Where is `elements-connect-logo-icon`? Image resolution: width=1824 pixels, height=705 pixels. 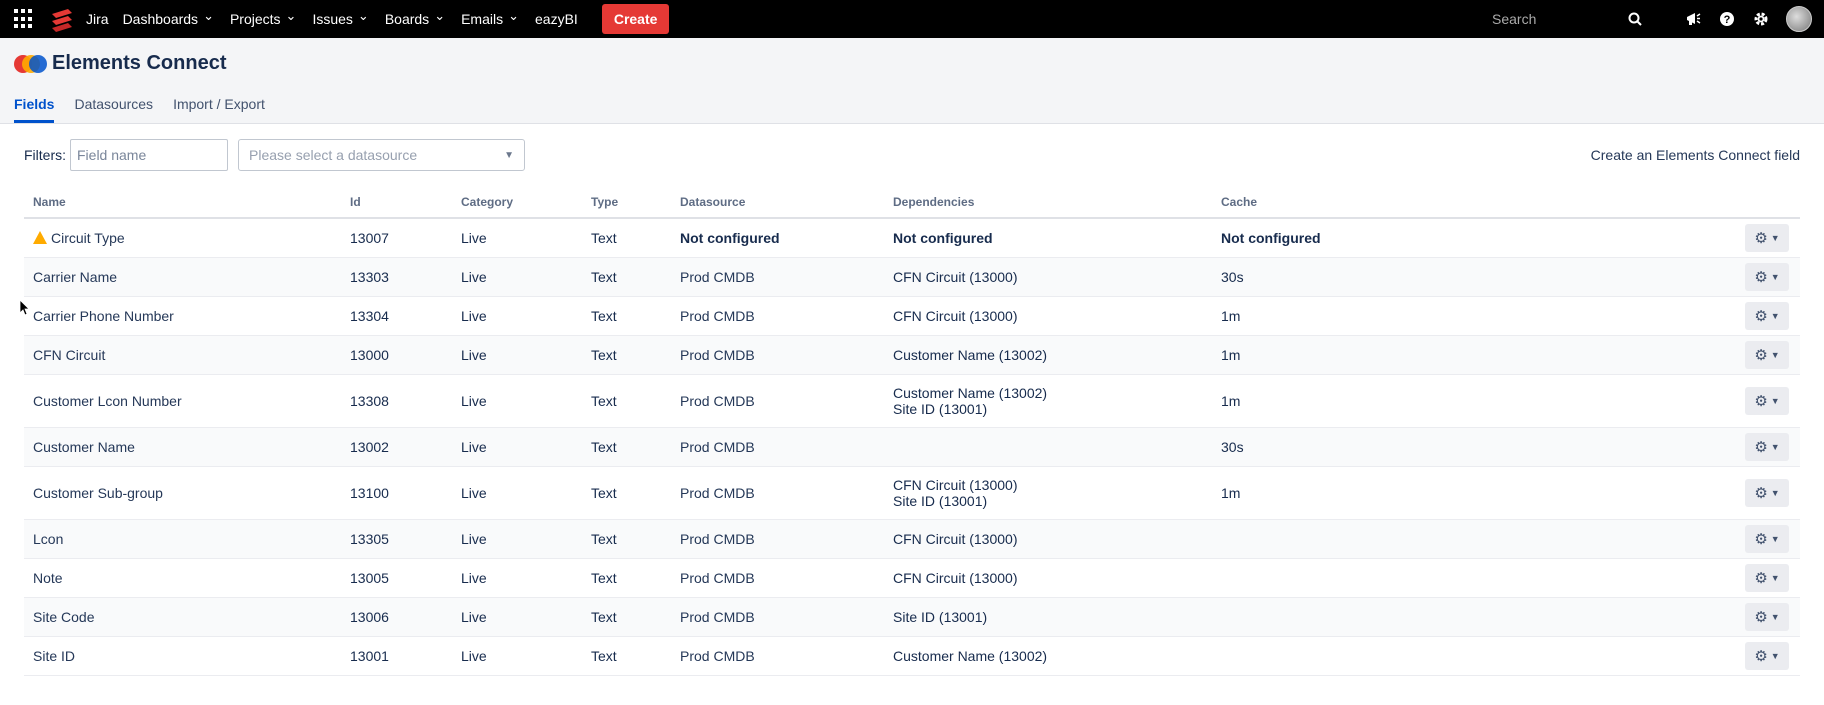 elements-connect-logo-icon is located at coordinates (30, 64).